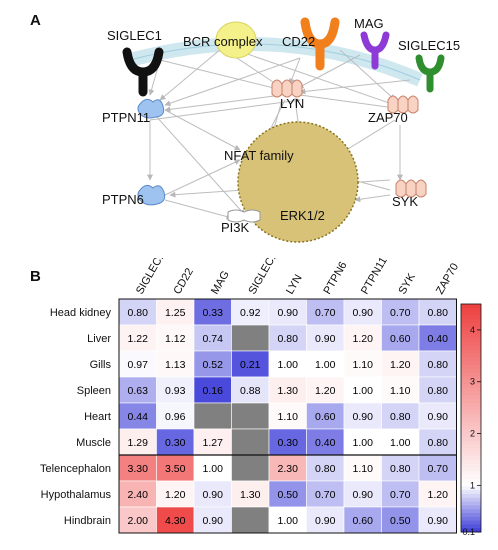  Describe the element at coordinates (143, 72) in the screenshot. I see `siglec1-receptor-icon` at that location.